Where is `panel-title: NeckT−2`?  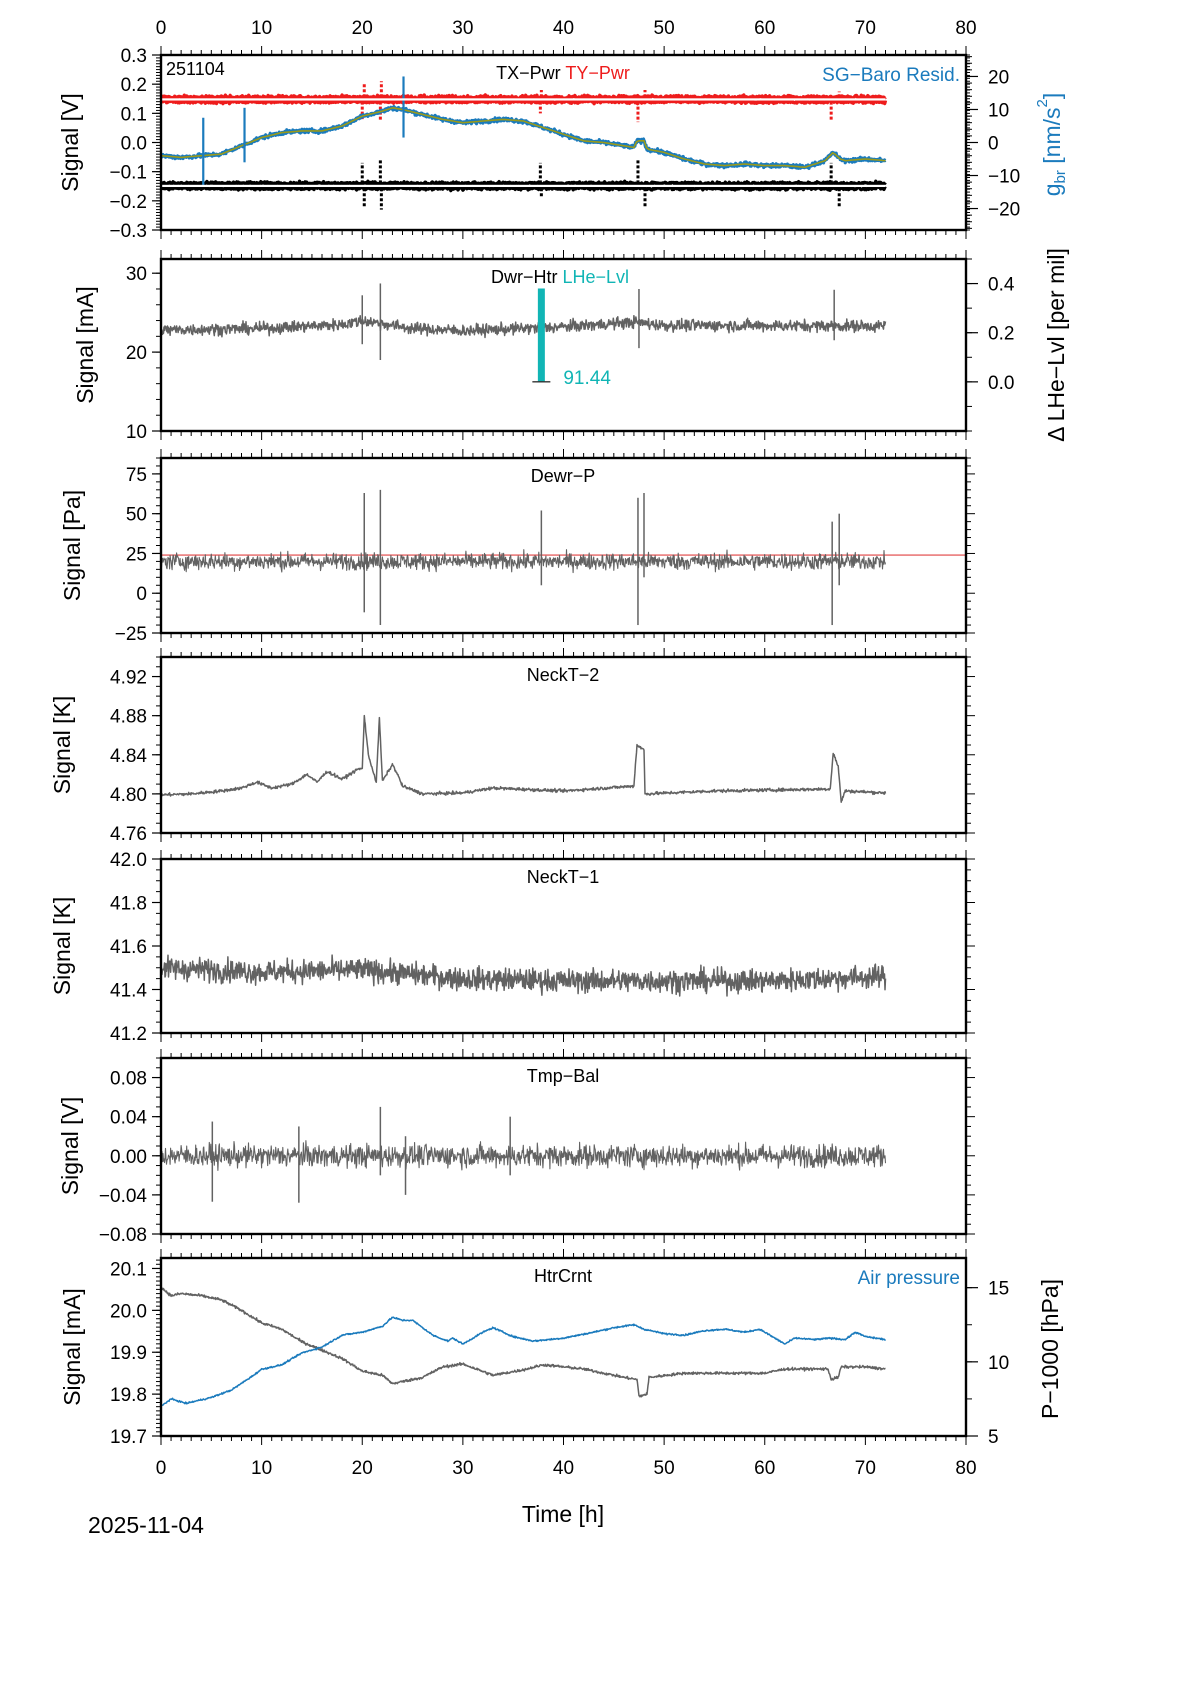 panel-title: NeckT−2 is located at coordinates (563, 675).